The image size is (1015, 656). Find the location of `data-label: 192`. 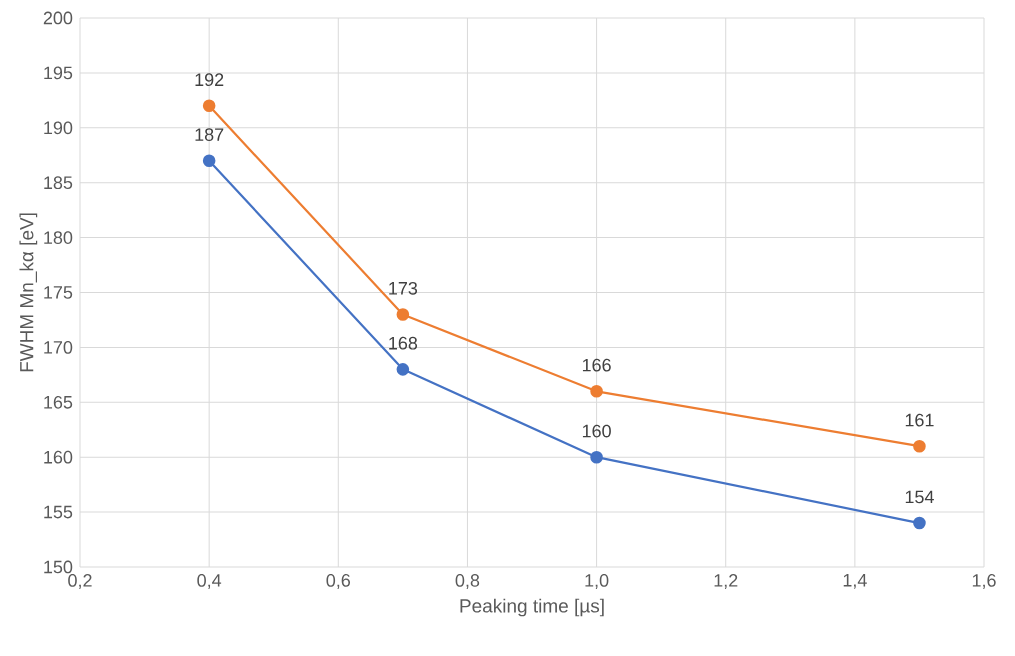

data-label: 192 is located at coordinates (209, 80).